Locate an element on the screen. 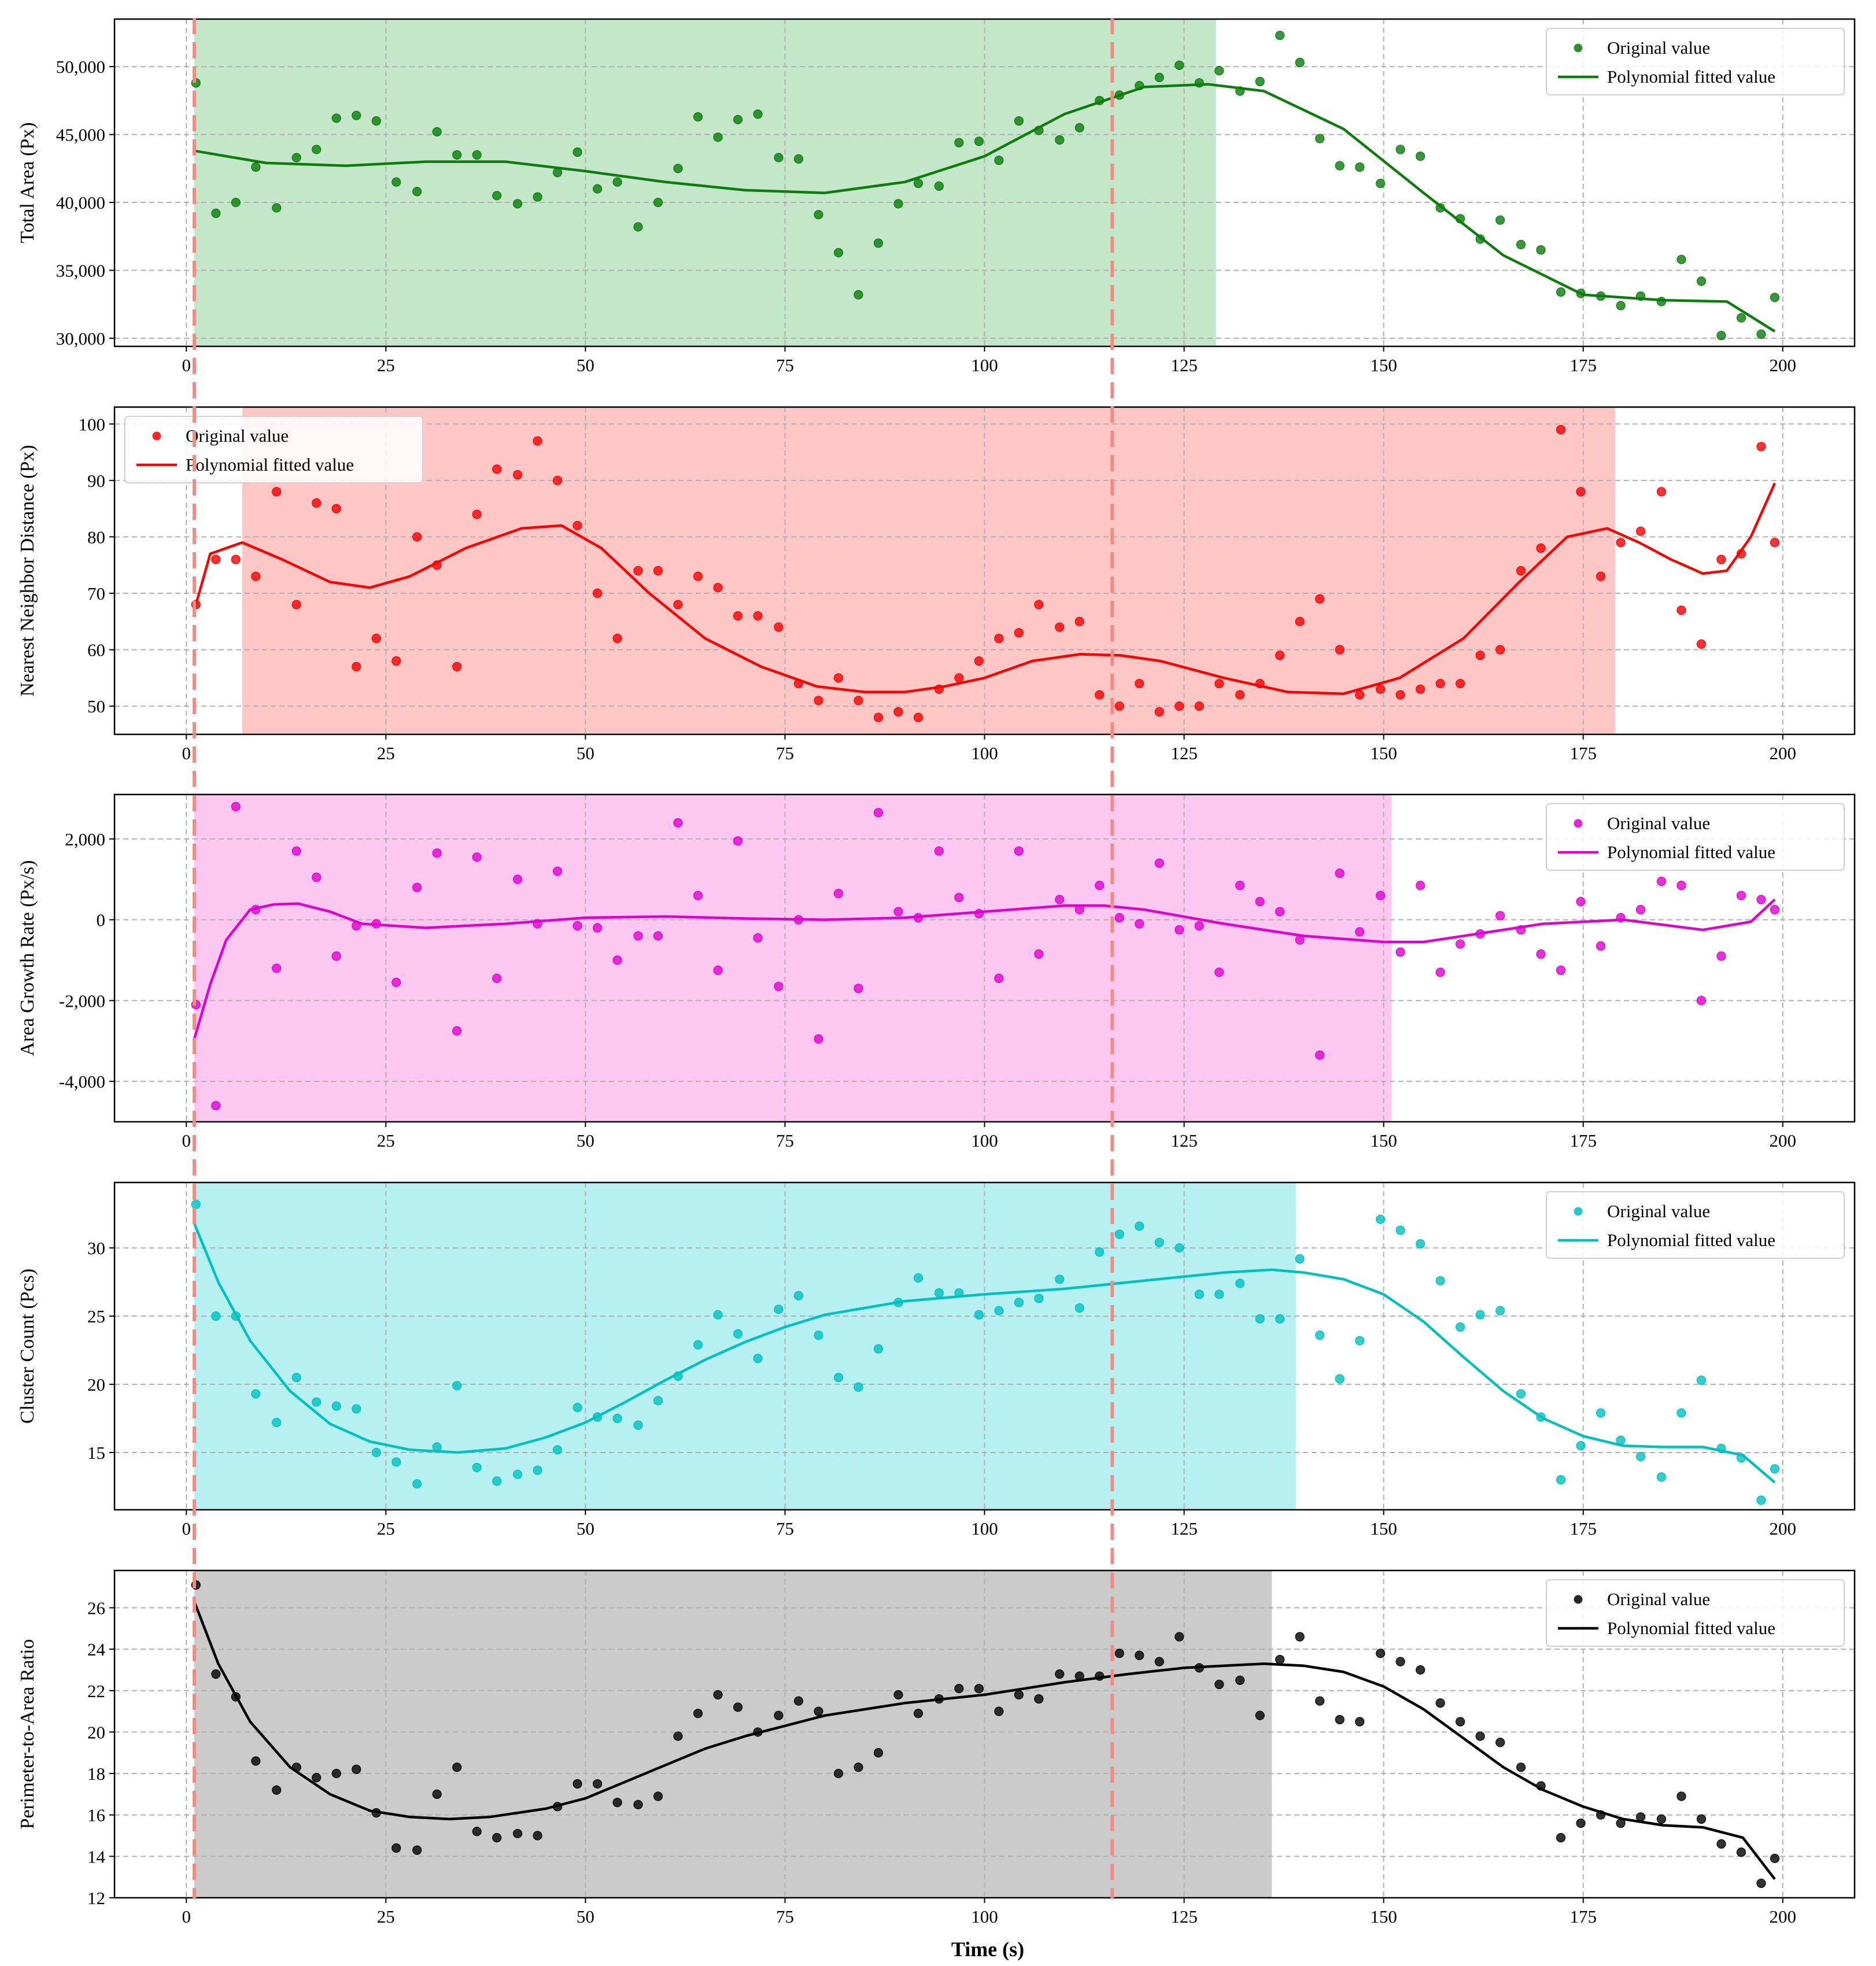  y-tick-label: 30,000 is located at coordinates (81, 338).